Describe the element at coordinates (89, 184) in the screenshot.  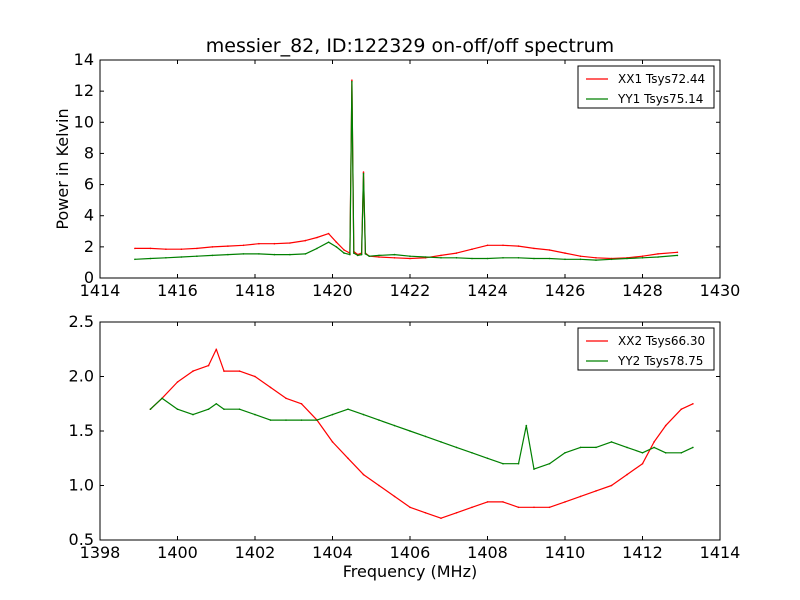
I see `y-tick-label: 6` at that location.